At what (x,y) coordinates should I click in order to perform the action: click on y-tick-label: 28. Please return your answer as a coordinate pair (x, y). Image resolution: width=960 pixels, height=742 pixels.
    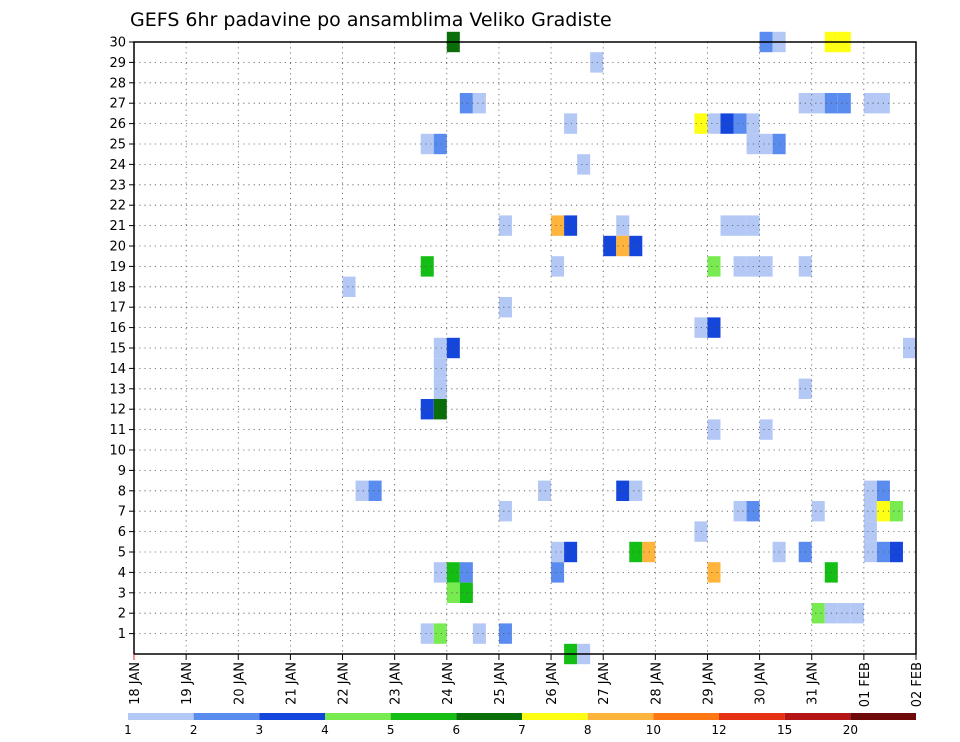
    Looking at the image, I should click on (117, 83).